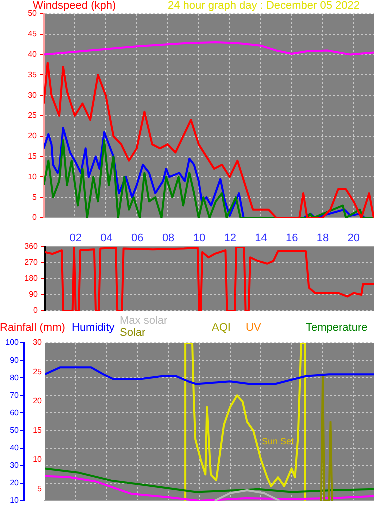 The height and width of the screenshot is (507, 374). What do you see at coordinates (33, 75) in the screenshot?
I see `y-tick-label: 35` at bounding box center [33, 75].